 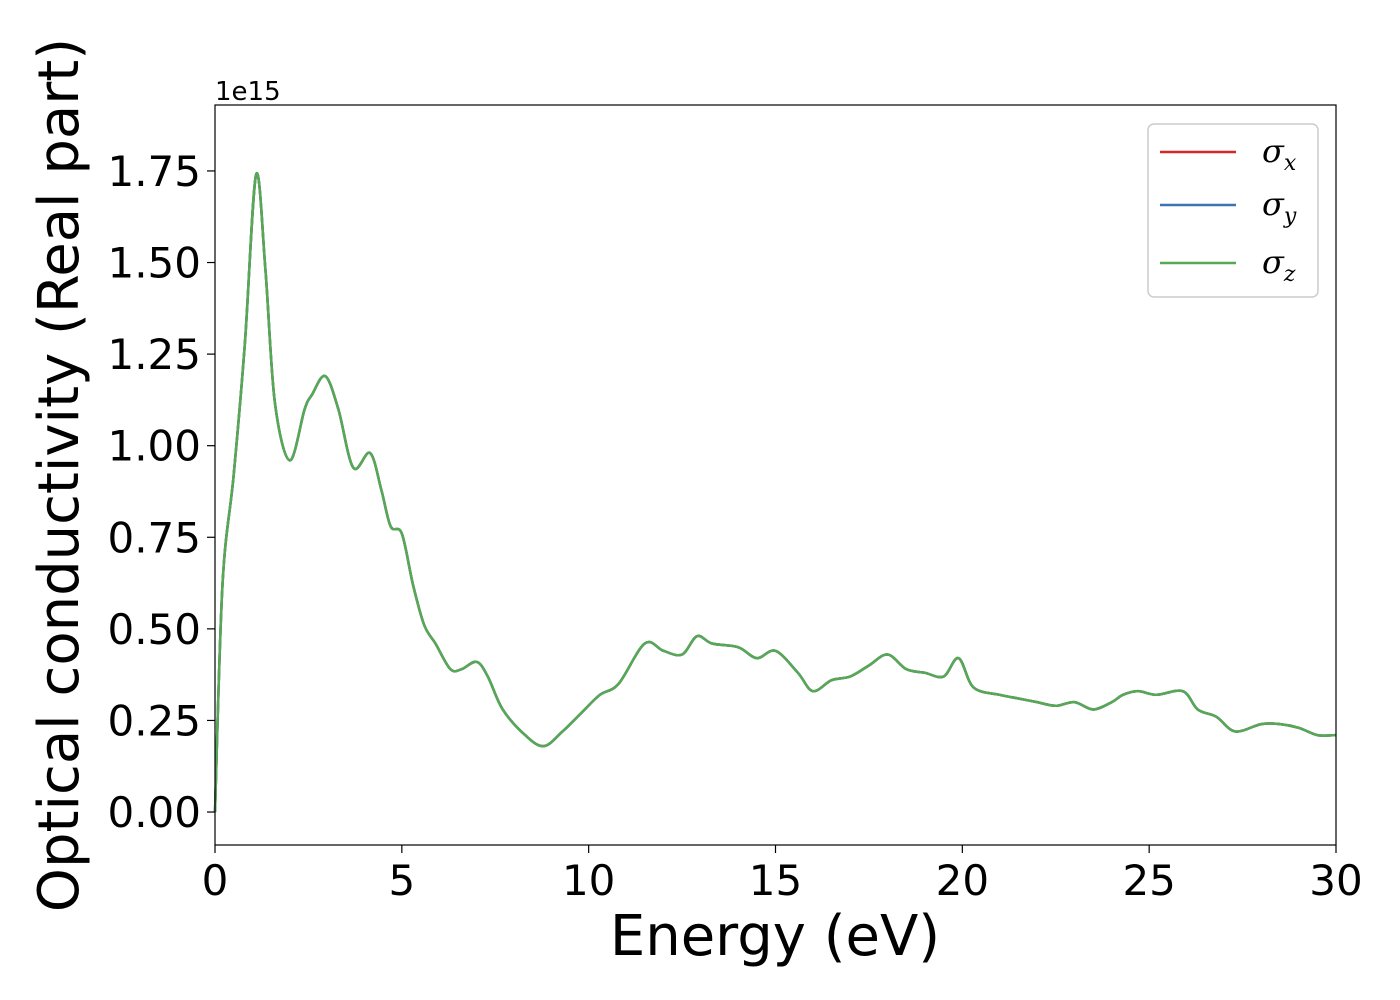 I want to click on x-tick-label: 25, so click(x=1148, y=880).